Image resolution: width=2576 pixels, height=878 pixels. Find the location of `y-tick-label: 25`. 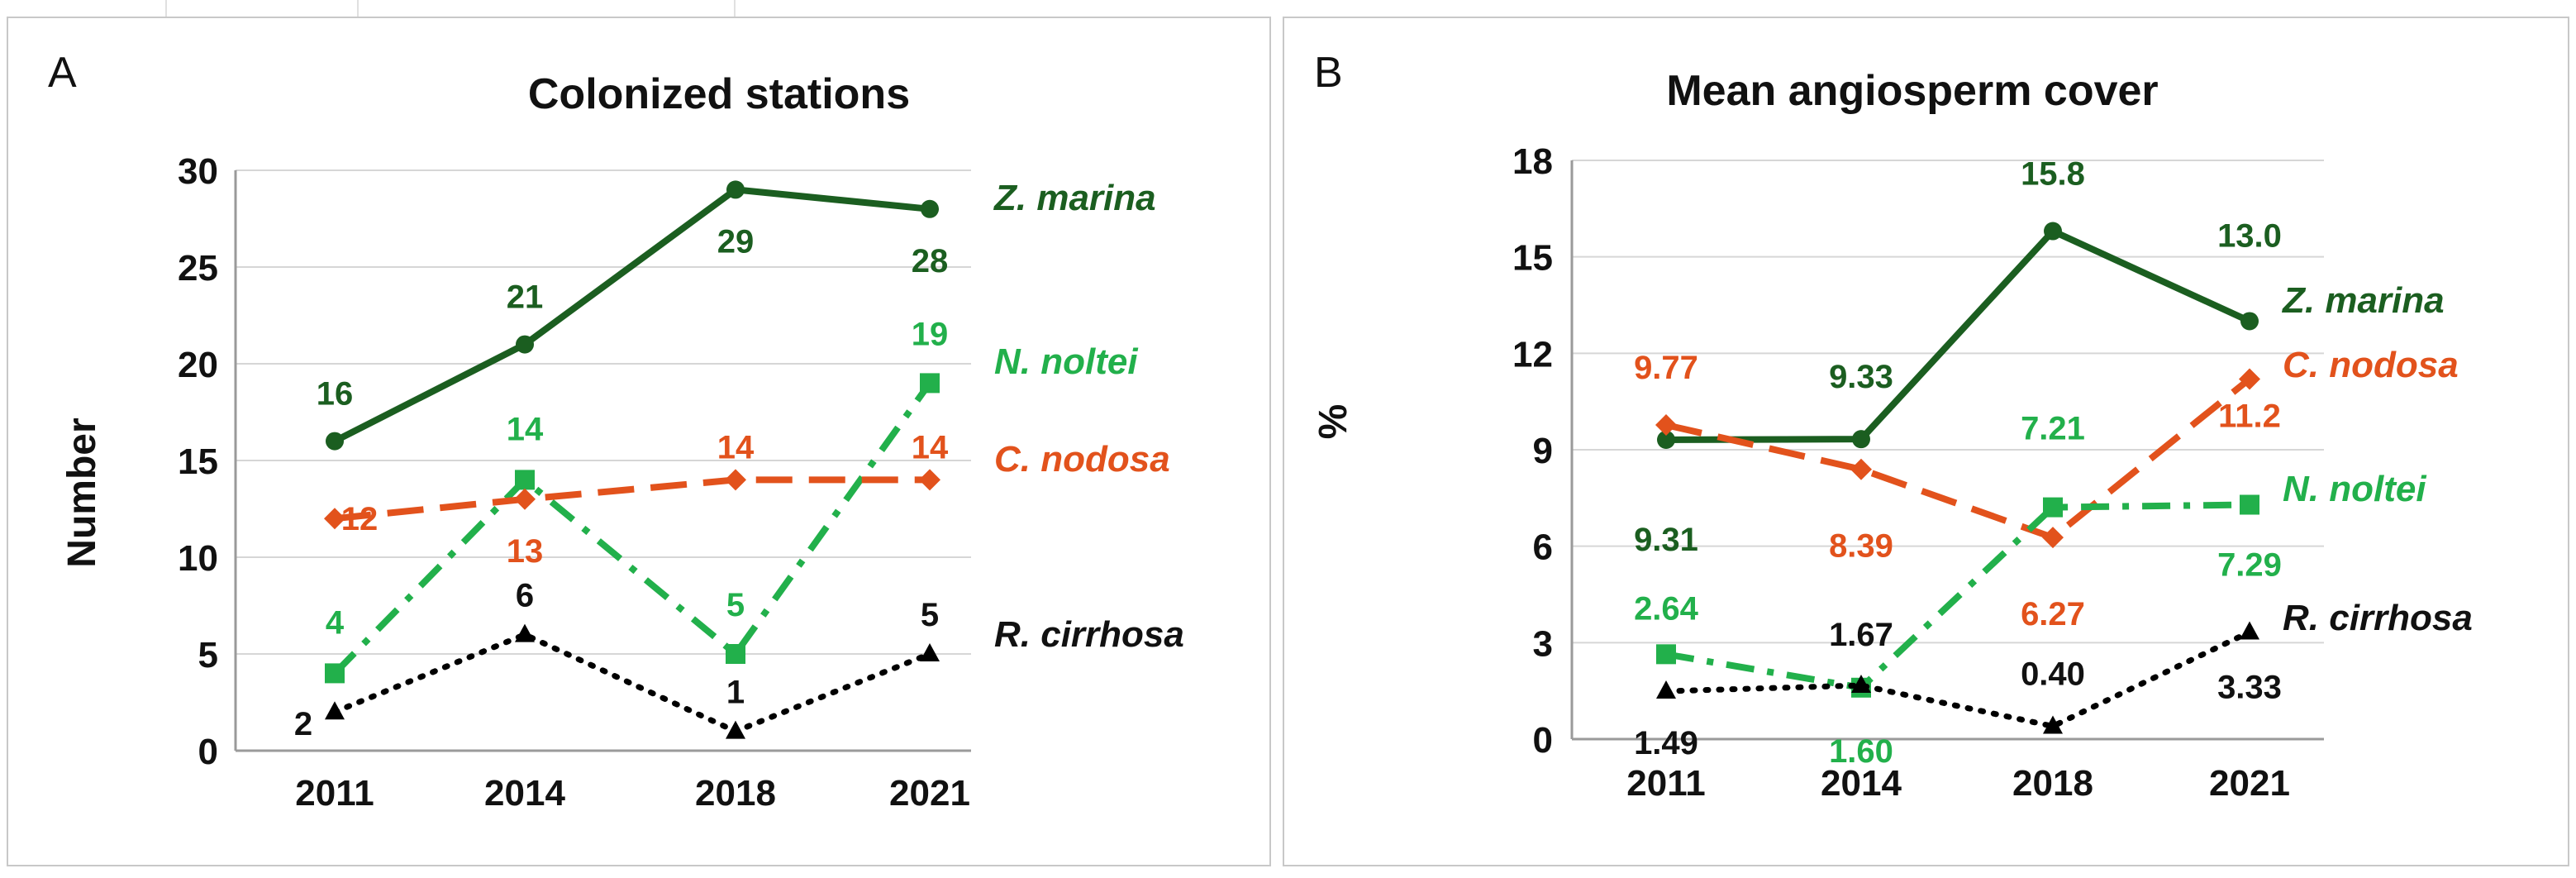

y-tick-label: 25 is located at coordinates (198, 268).